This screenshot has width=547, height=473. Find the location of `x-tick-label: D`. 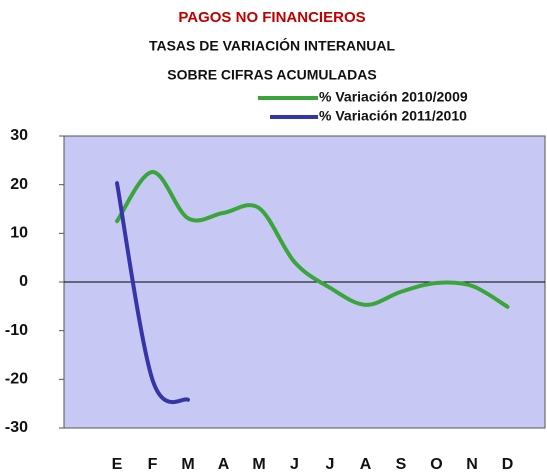

x-tick-label: D is located at coordinates (508, 464).